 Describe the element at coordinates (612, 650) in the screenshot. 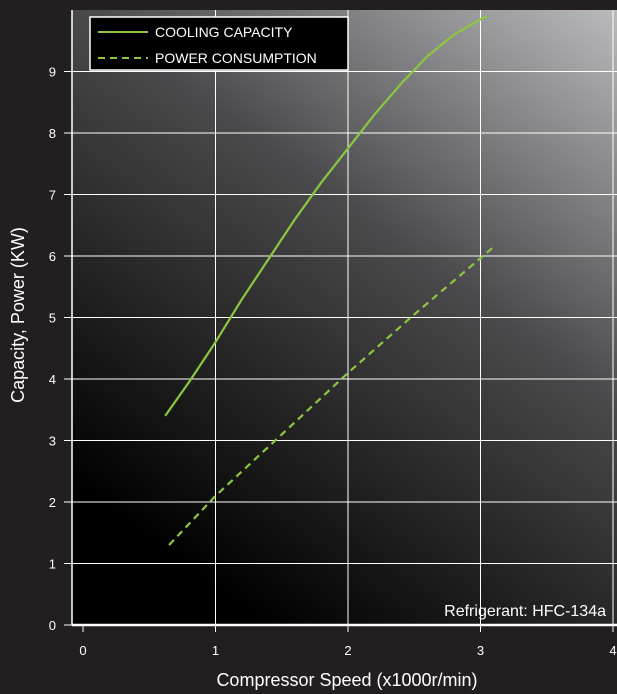

I see `x-tick-label-4: 4` at that location.